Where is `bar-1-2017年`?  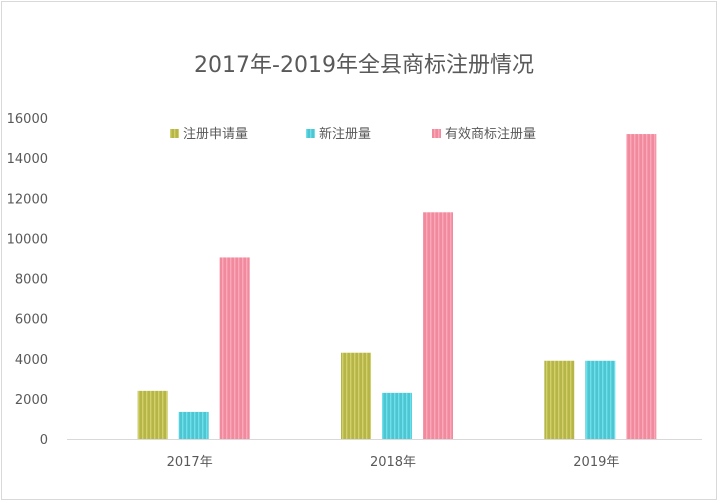 bar-1-2017年 is located at coordinates (152, 414).